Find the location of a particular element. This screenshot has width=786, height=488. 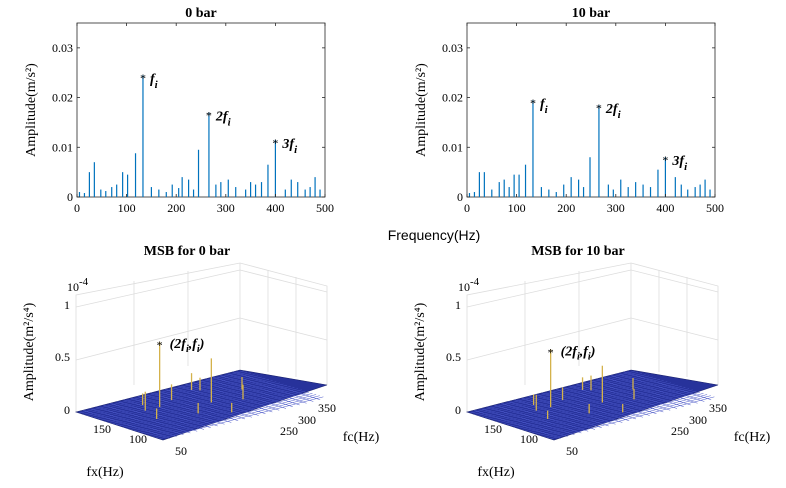

x-ticks-10bar: 0 100 200 300 400 500 is located at coordinates (594, 119).